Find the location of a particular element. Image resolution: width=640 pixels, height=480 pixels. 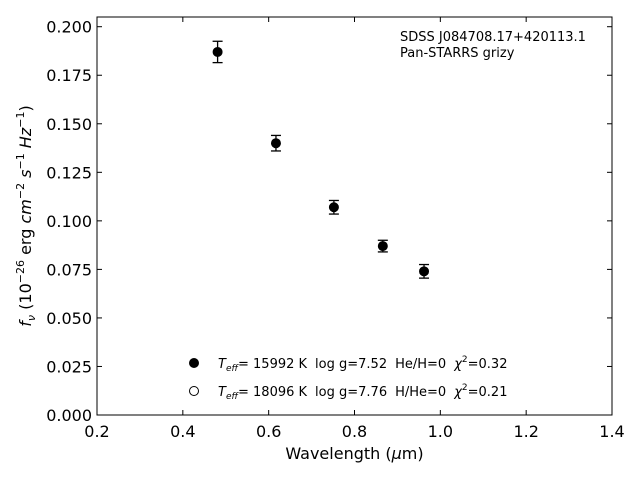

y-tick-label: 0.175 is located at coordinates (69, 75).